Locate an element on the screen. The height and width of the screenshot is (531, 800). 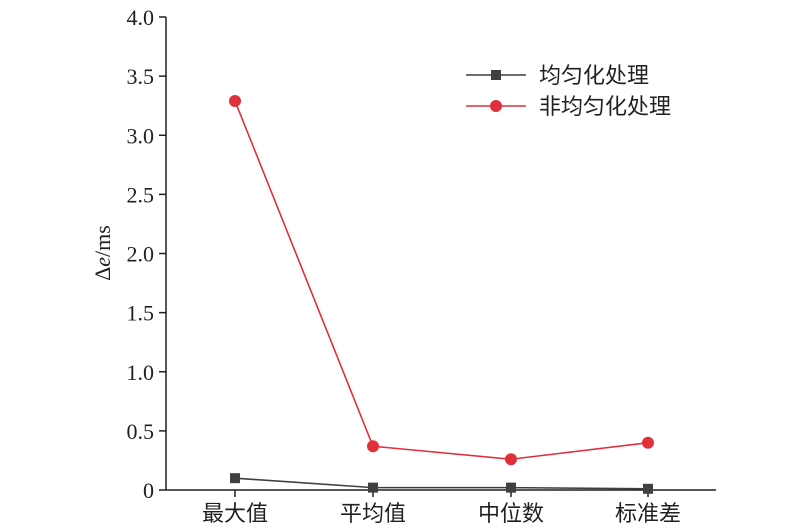
y-ticks: 0 0.5 1.0 1.5 2.0 2.5 3.0 3.5 4.0 is located at coordinates (146, 254).